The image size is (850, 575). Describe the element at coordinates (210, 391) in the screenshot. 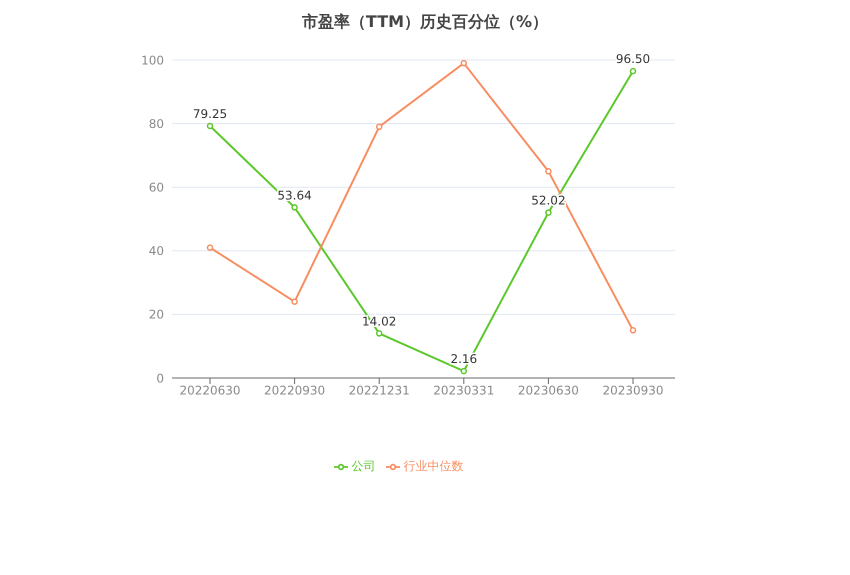

I see `x-tick-label: 20220630` at that location.